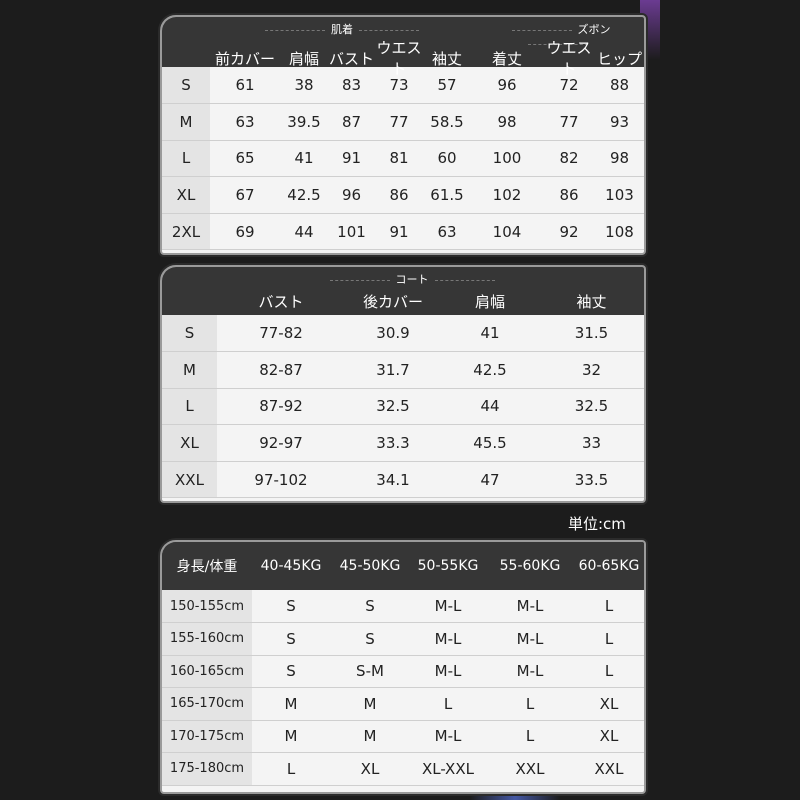 Image resolution: width=800 pixels, height=800 pixels. Describe the element at coordinates (448, 566) in the screenshot. I see `column-header: 50-55KG` at that location.